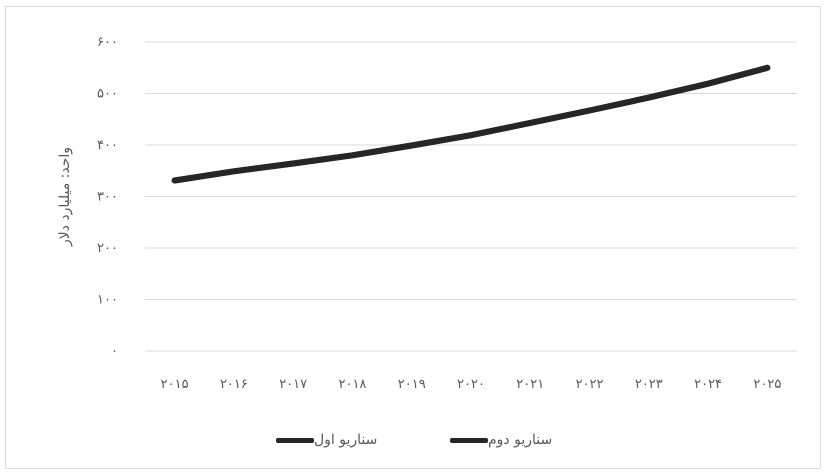  What do you see at coordinates (107, 248) in the screenshot?
I see `y-tick-label: ۲۰۰` at bounding box center [107, 248].